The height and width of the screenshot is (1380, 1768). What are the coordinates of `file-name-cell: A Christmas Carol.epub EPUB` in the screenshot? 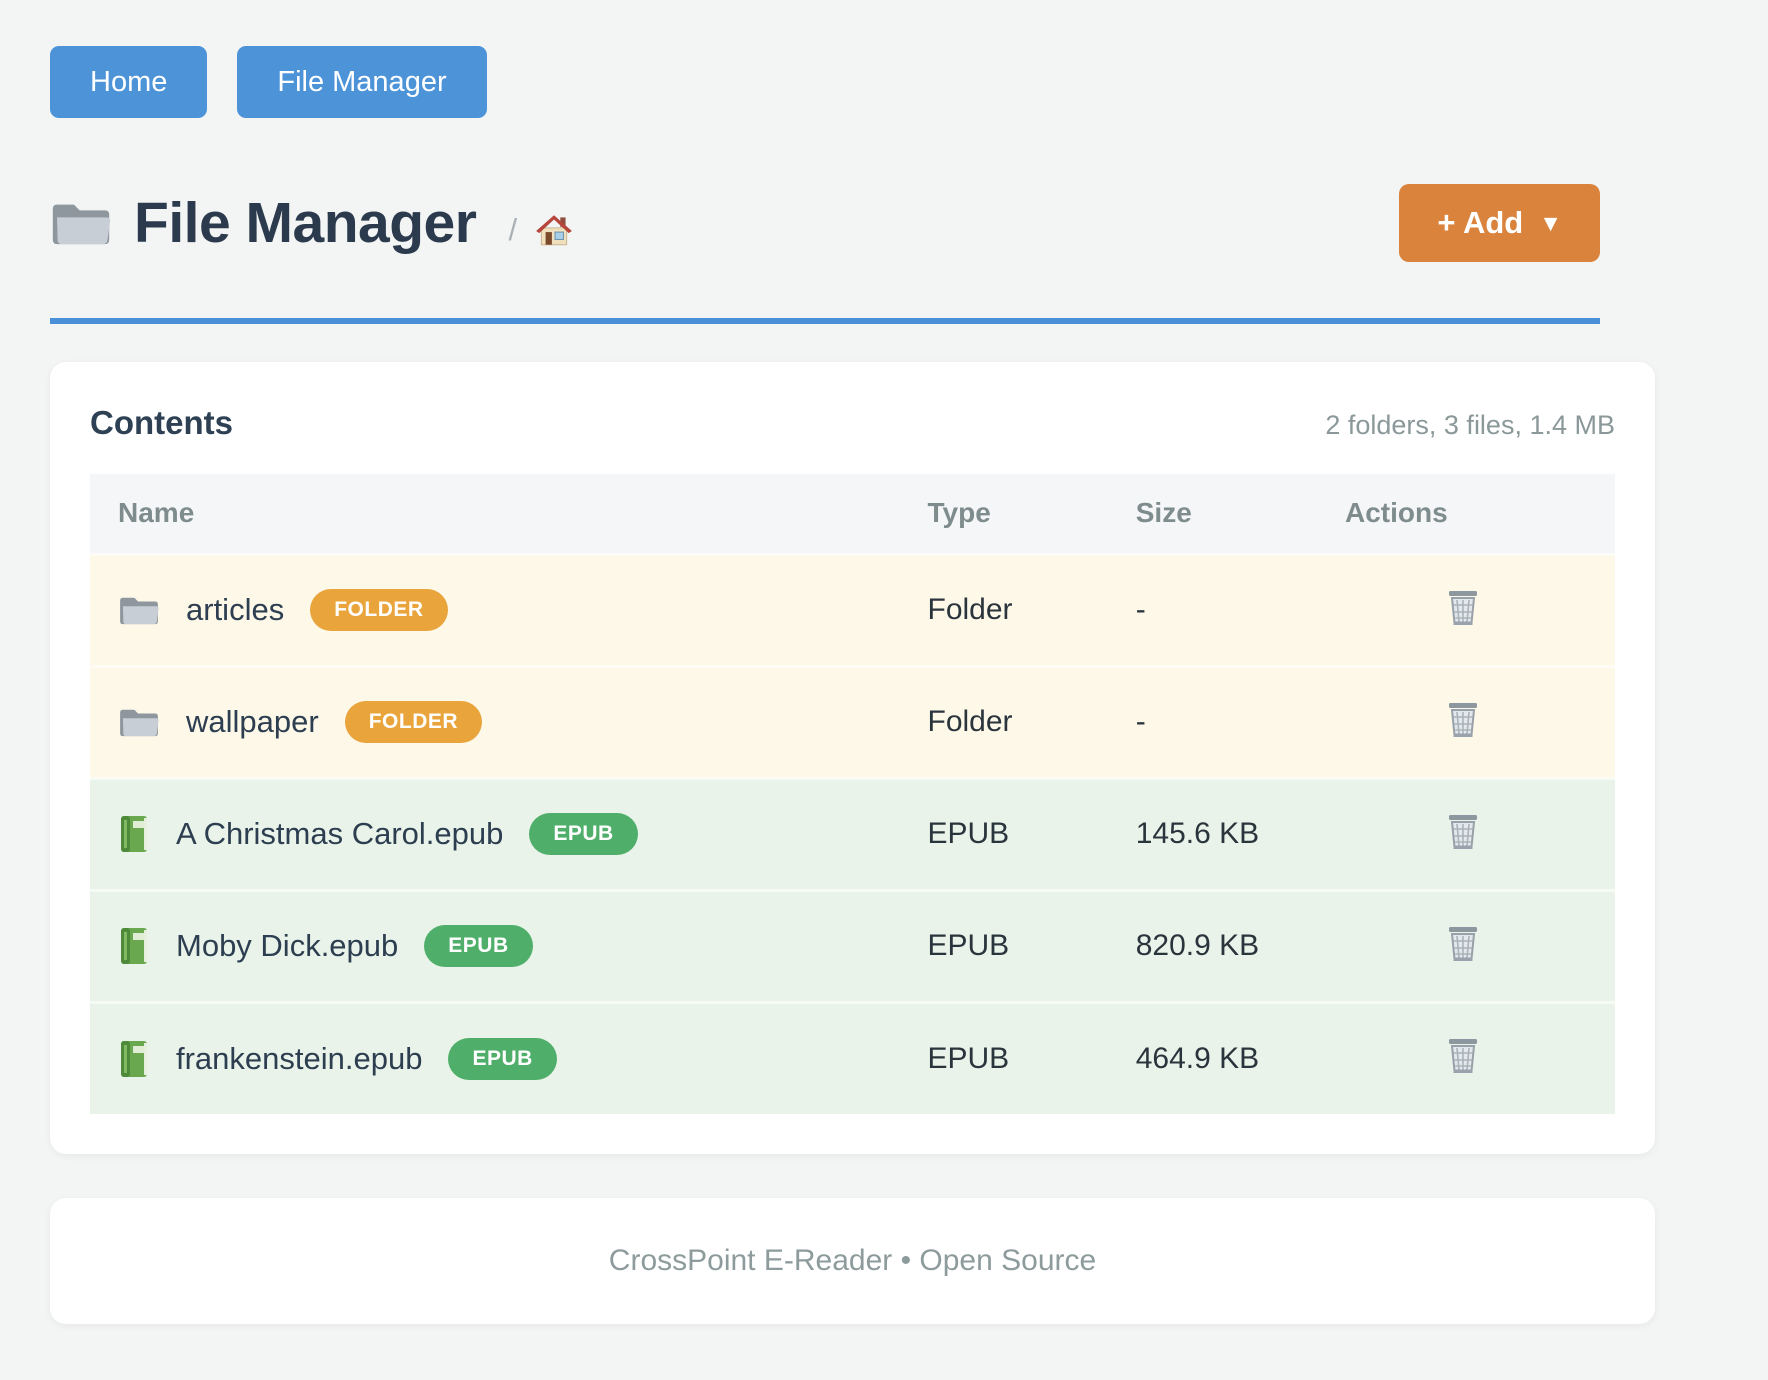 It's located at (471, 833).